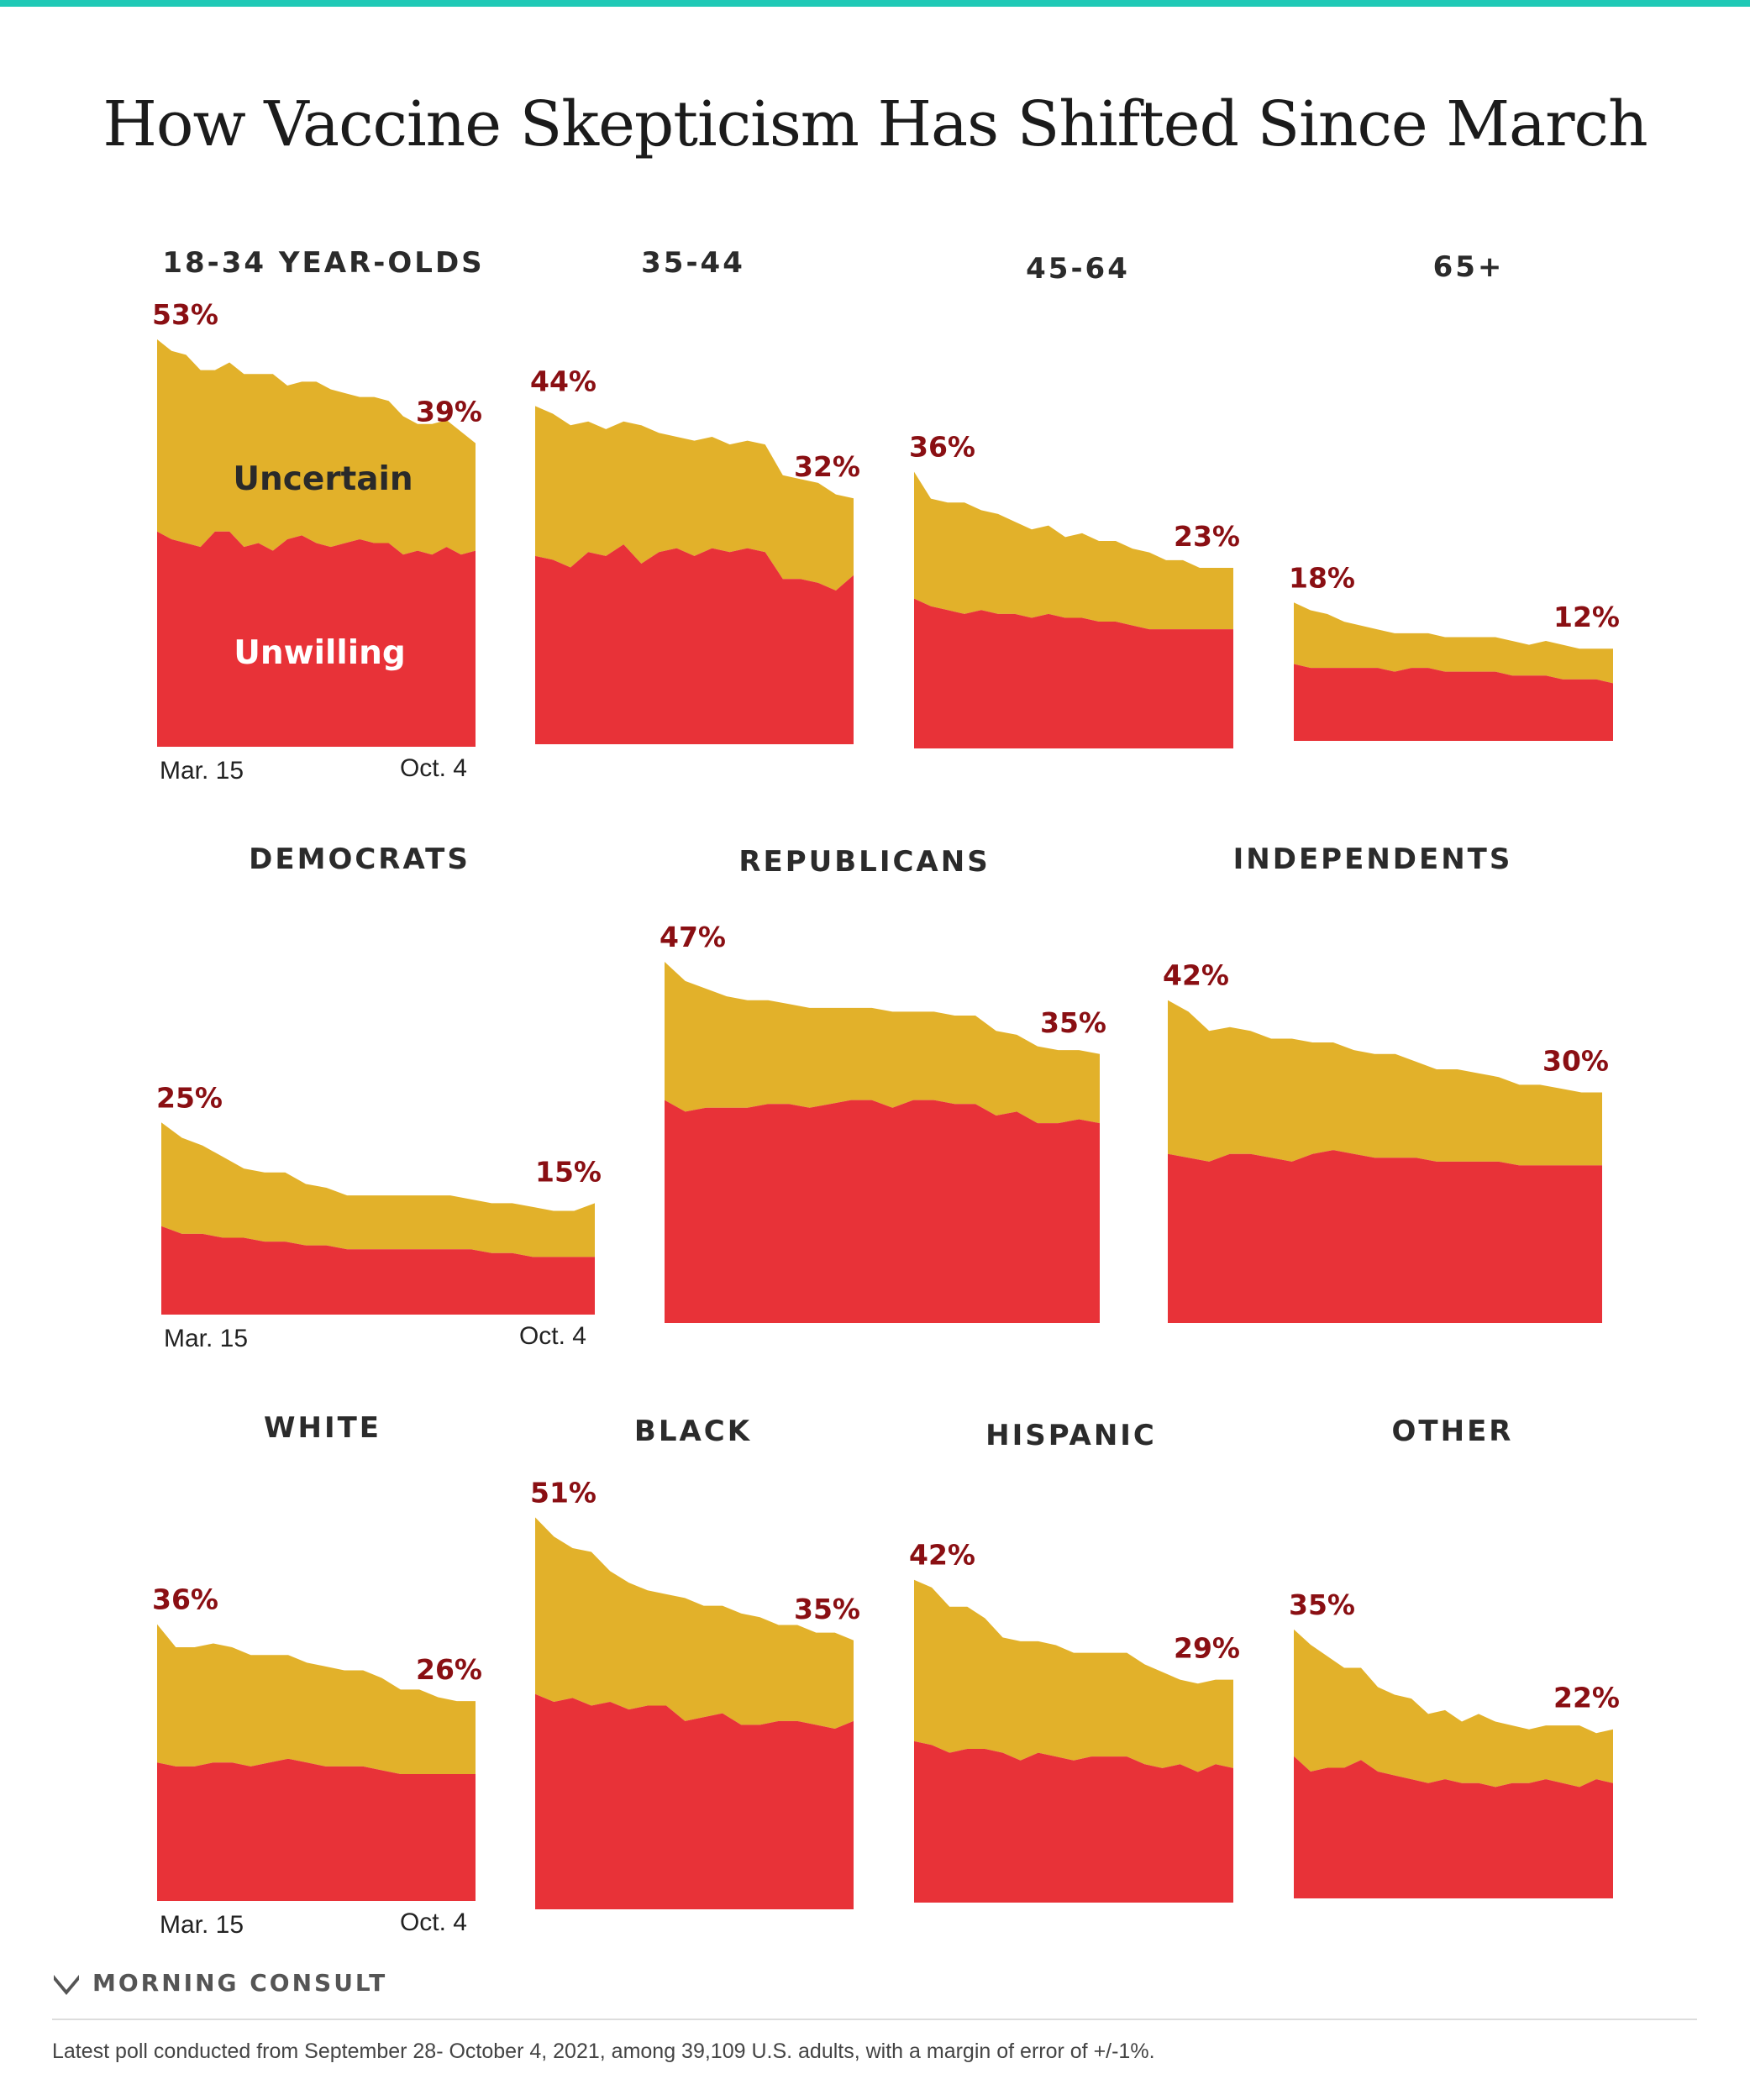  Describe the element at coordinates (563, 381) in the screenshot. I see `start-value-label: 44%` at that location.